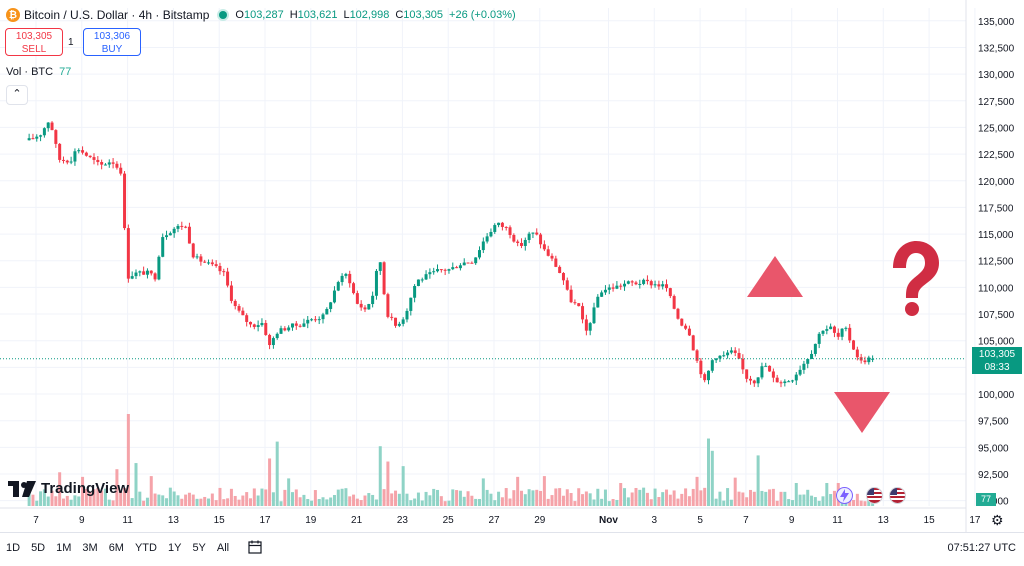 The width and height of the screenshot is (1024, 566). Describe the element at coordinates (117, 15) in the screenshot. I see `symbol-title: Bitcoin / U.S. Dollar · 4h · Bitstamp` at that location.